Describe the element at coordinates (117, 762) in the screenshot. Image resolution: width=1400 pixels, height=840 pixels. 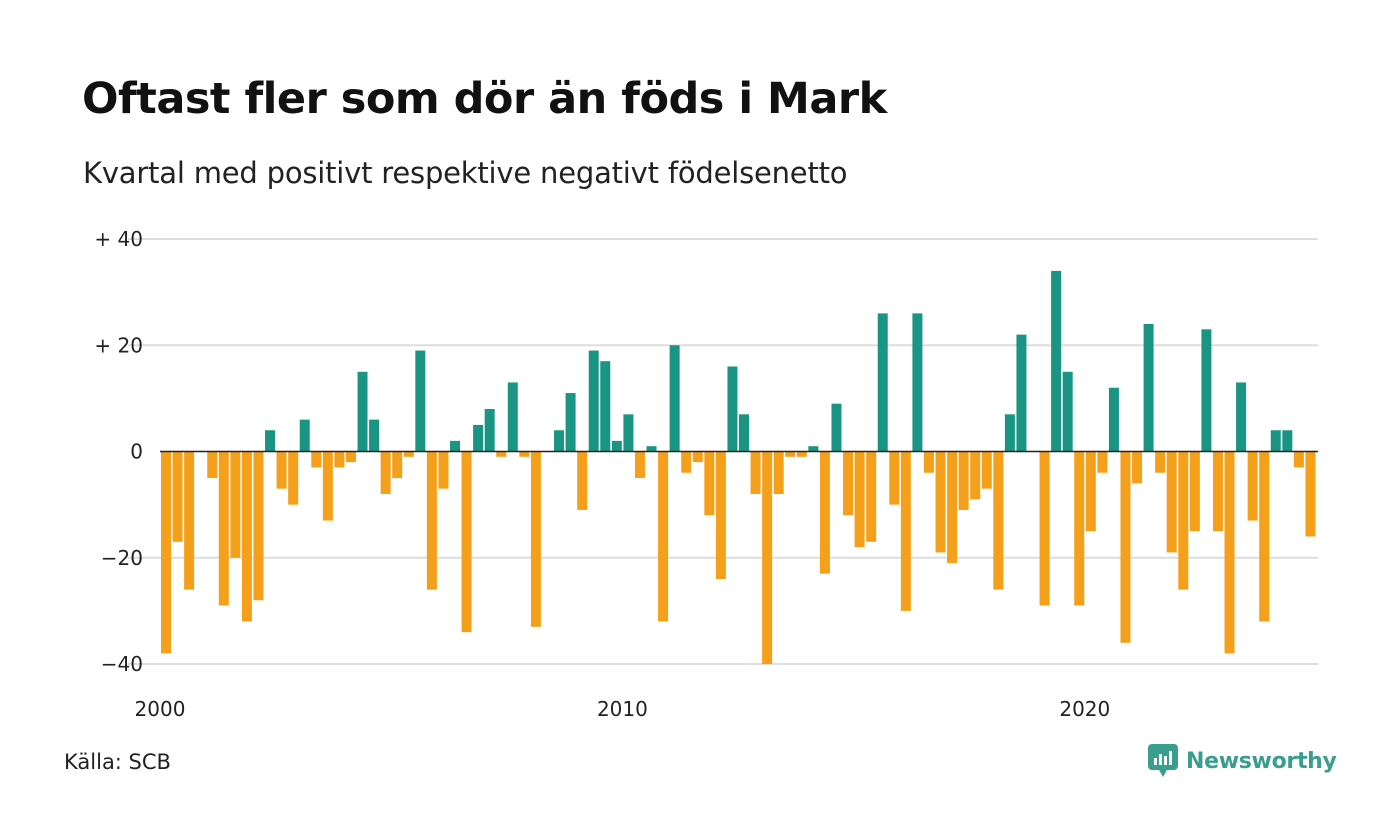
I see `source-note: Källa: SCB` at that location.